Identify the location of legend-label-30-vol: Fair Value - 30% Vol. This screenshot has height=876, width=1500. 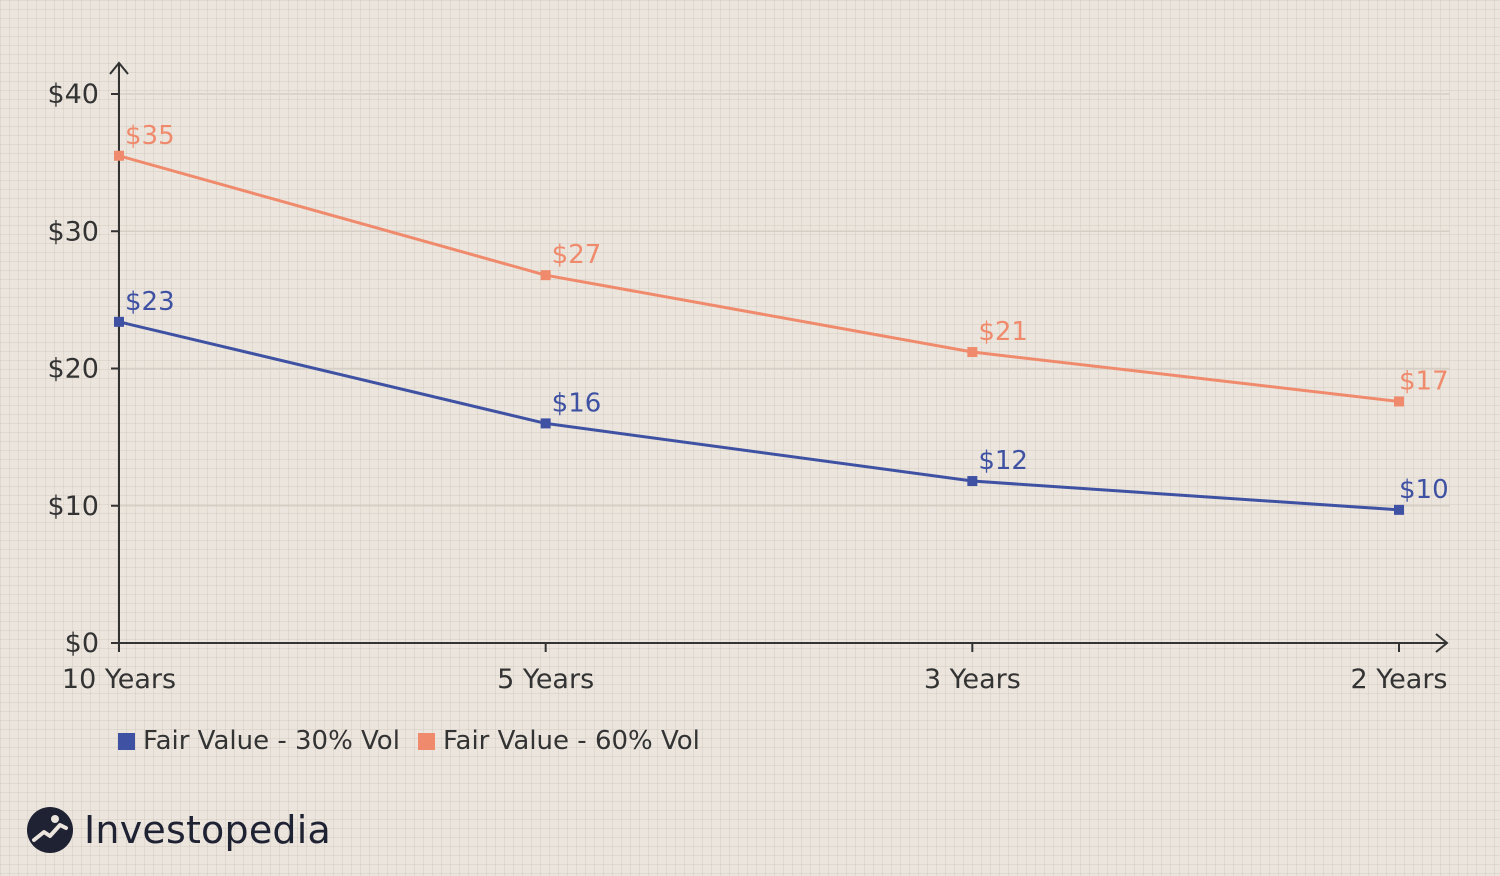
(271, 741).